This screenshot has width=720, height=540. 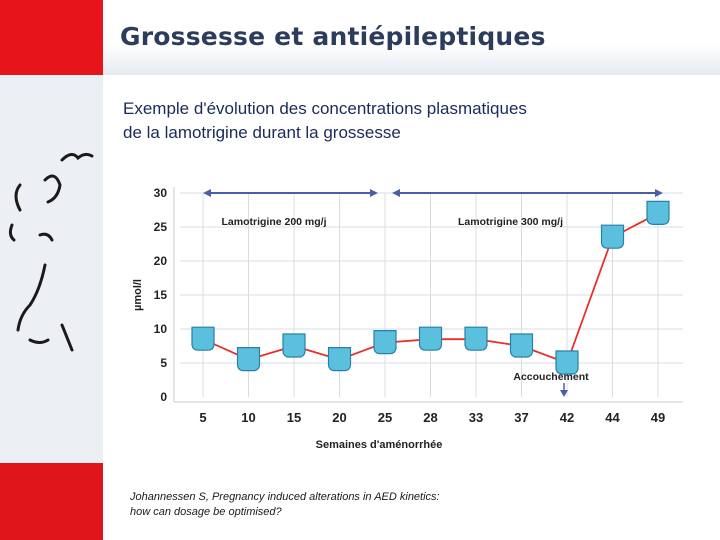 What do you see at coordinates (385, 417) in the screenshot?
I see `x-tick-label: 25` at bounding box center [385, 417].